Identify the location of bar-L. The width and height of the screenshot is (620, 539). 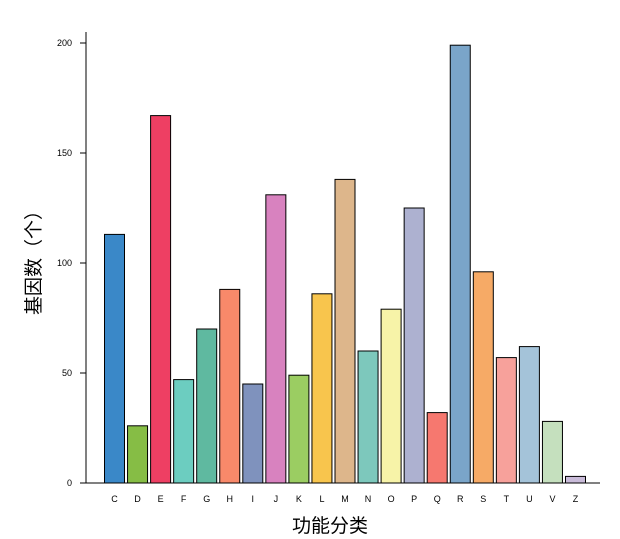
(322, 388).